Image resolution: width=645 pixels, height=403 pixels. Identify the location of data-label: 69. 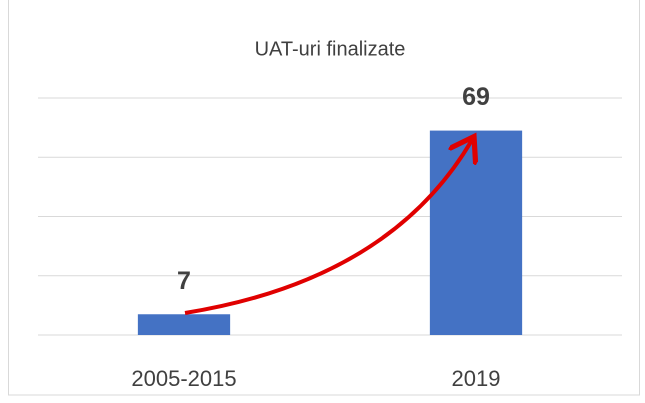
(476, 97).